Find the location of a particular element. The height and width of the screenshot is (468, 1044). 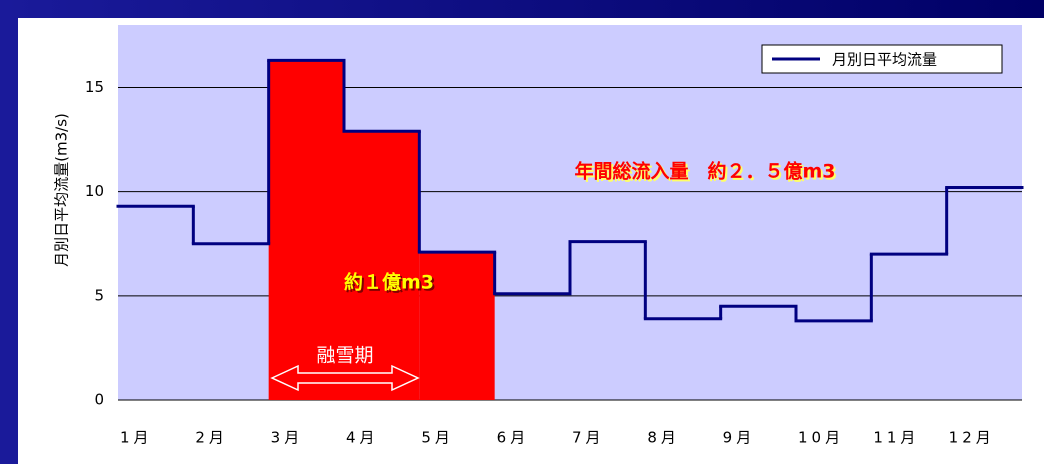

x-tick-label: 10月 is located at coordinates (821, 438).